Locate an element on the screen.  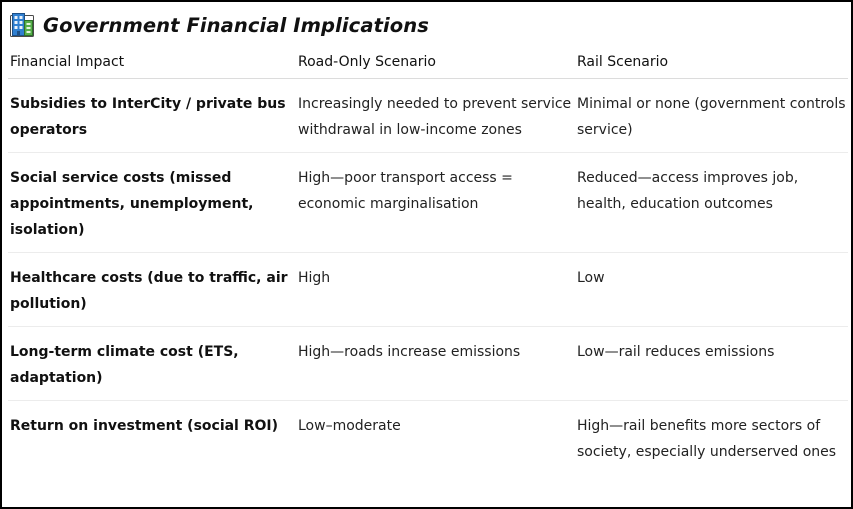
section-title: Government Financial Implications is located at coordinates (236, 25).